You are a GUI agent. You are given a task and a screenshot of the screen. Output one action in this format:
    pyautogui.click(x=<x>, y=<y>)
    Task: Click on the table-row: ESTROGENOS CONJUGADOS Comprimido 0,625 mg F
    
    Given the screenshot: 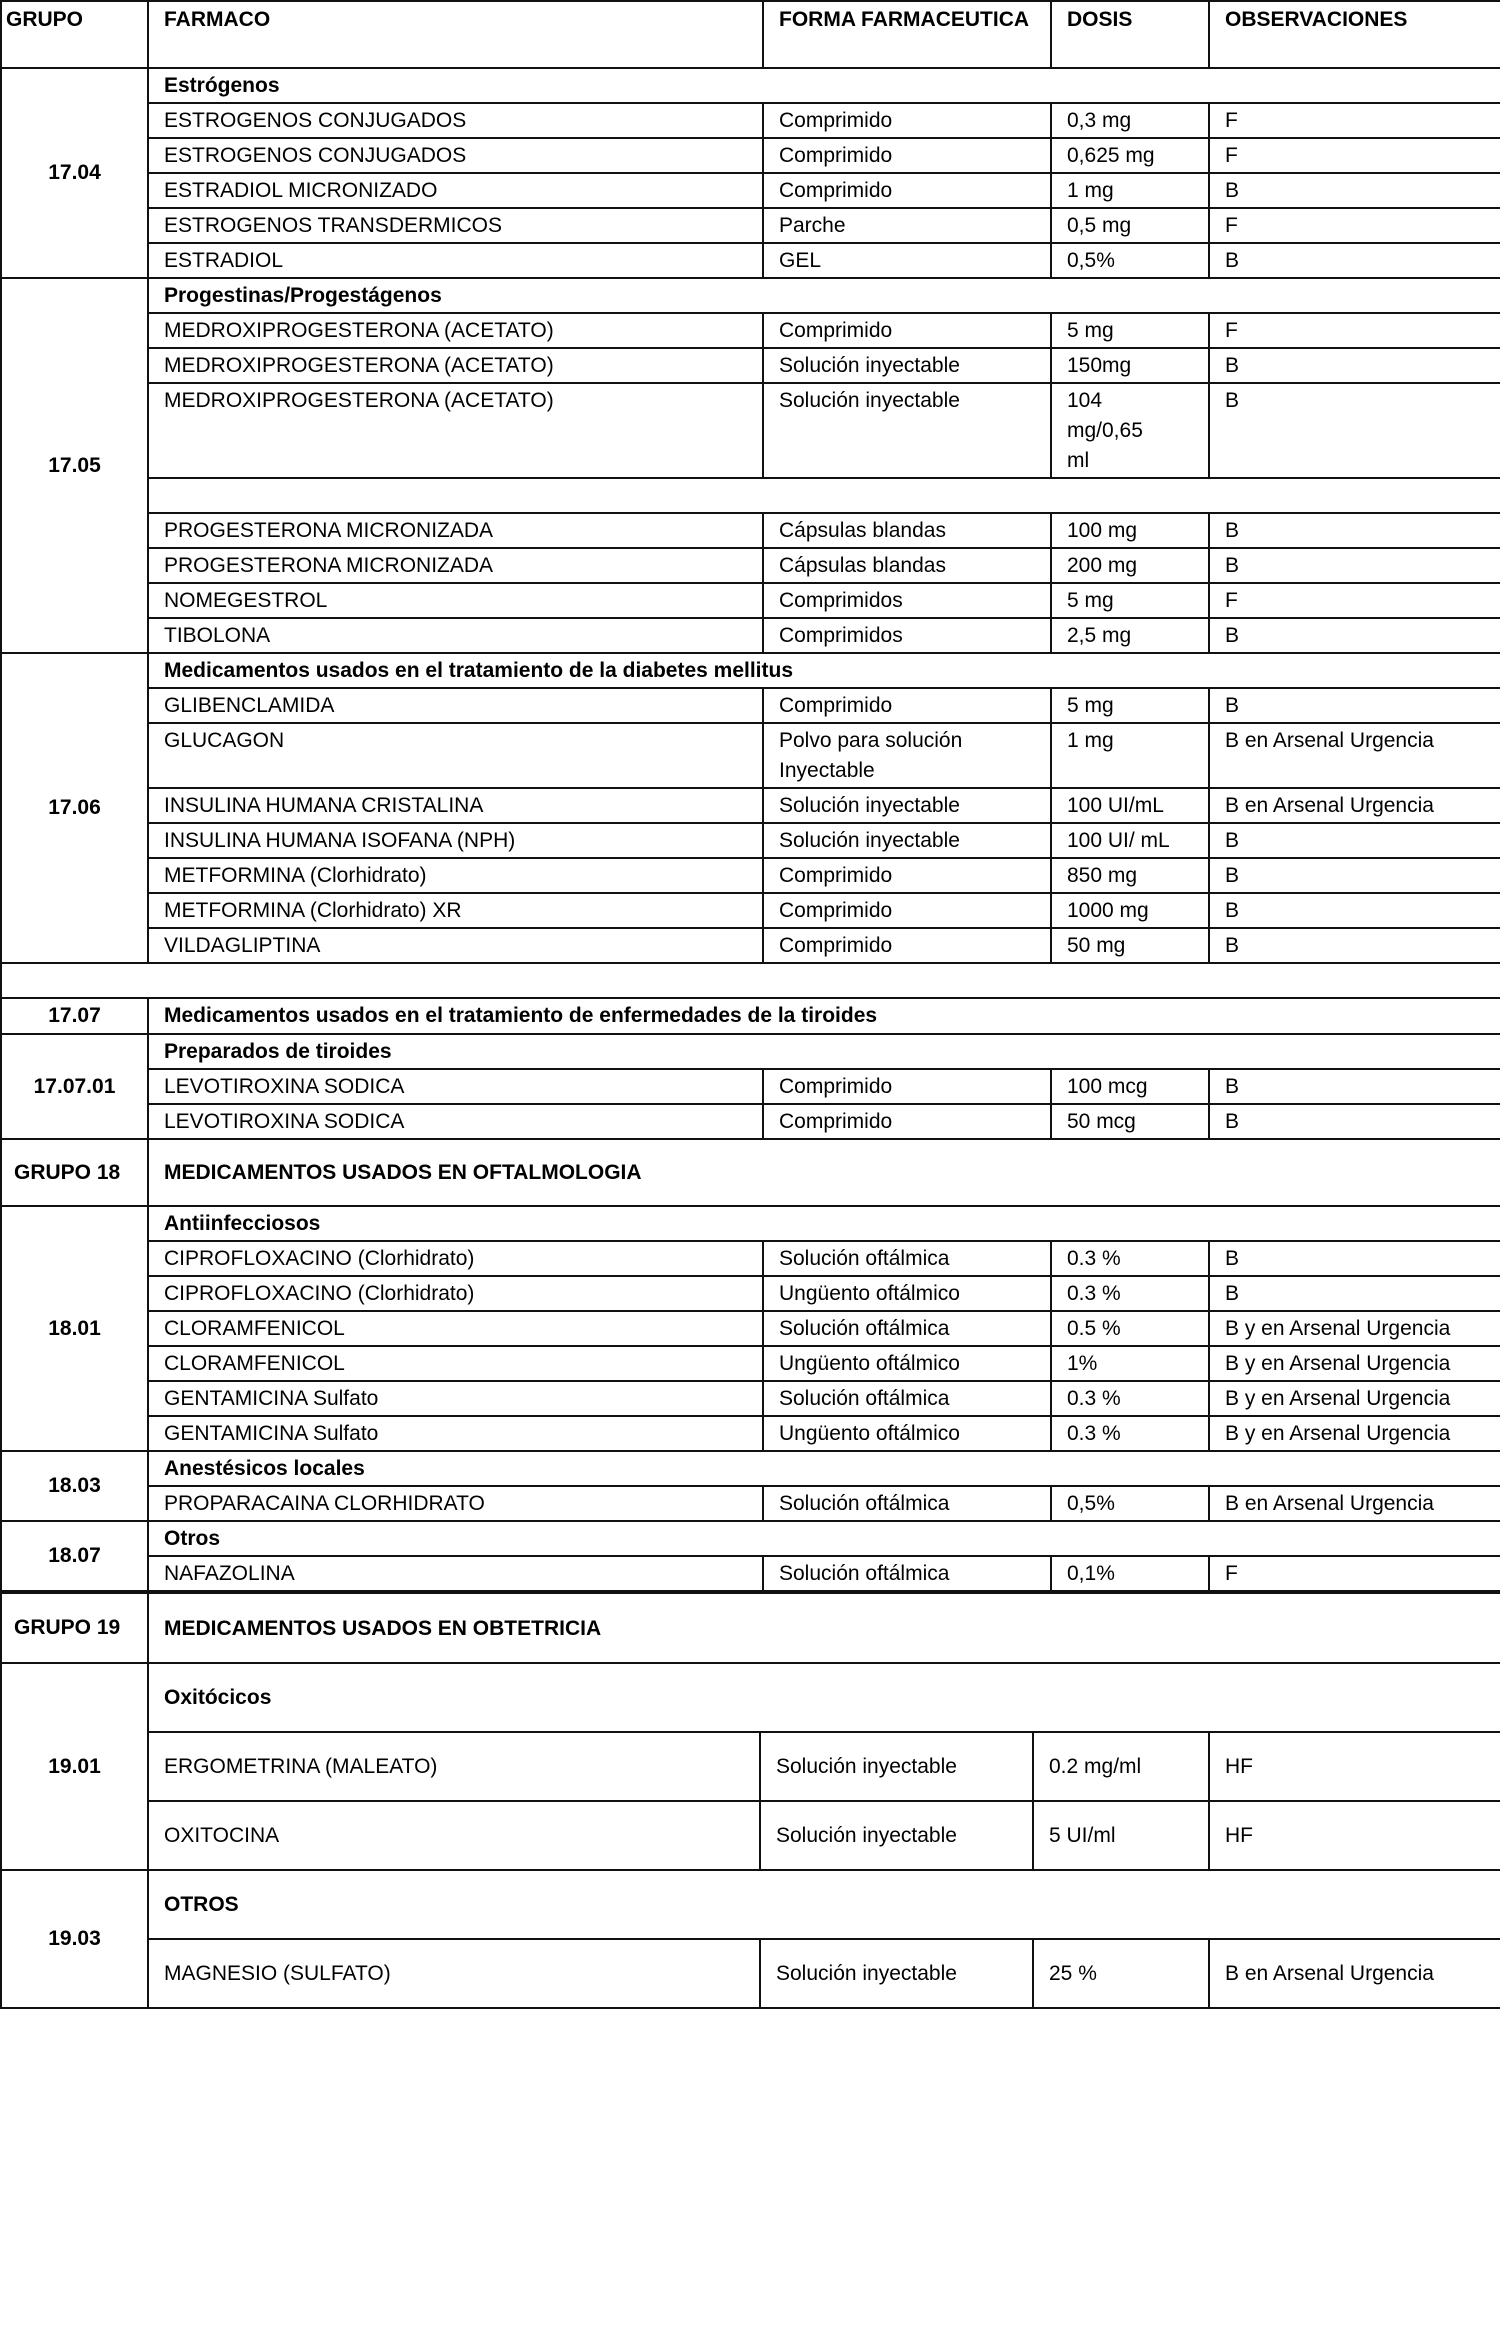 What is the action you would take?
    pyautogui.click(x=750, y=155)
    